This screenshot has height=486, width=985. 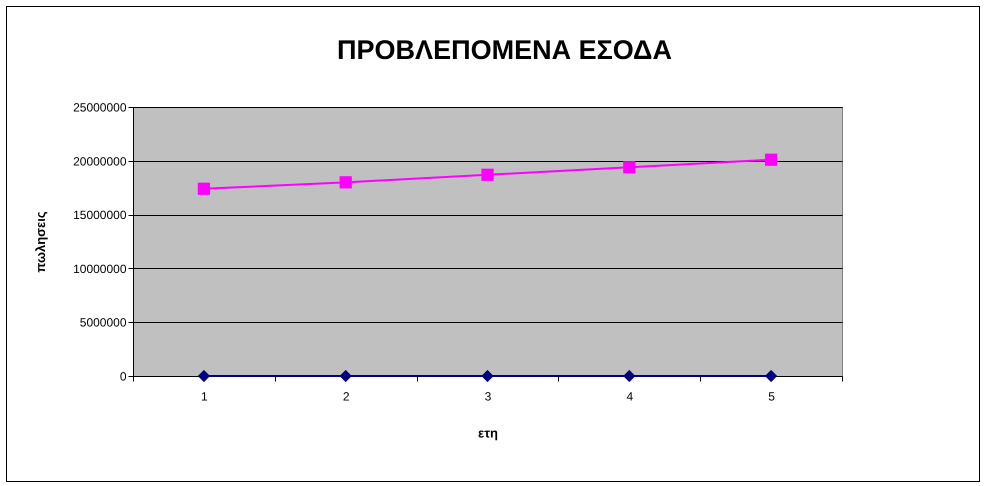 I want to click on y-tick-label: 10000000, so click(x=100, y=269).